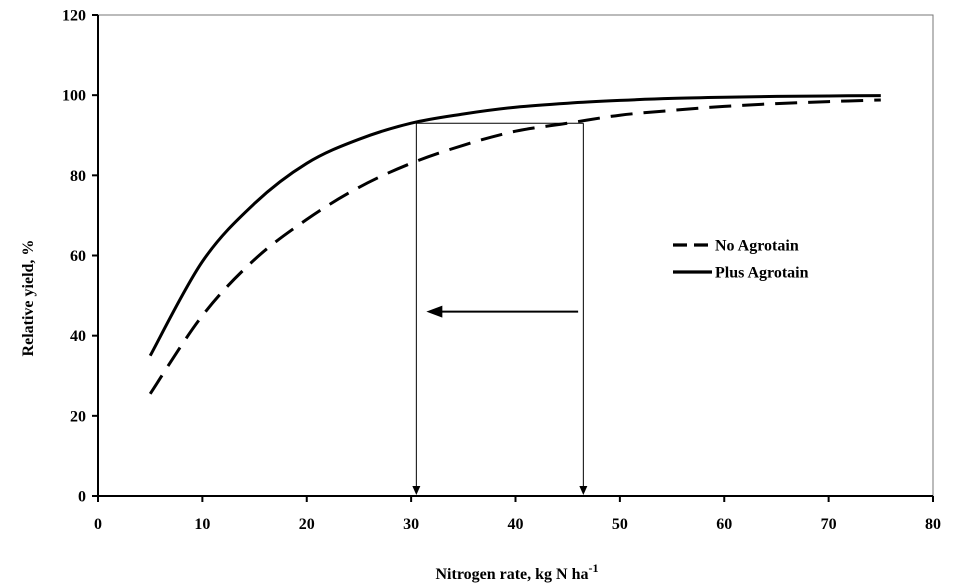 The width and height of the screenshot is (959, 587). Describe the element at coordinates (762, 273) in the screenshot. I see `legend-label-plus-agrotain: Plus Agrotain` at that location.